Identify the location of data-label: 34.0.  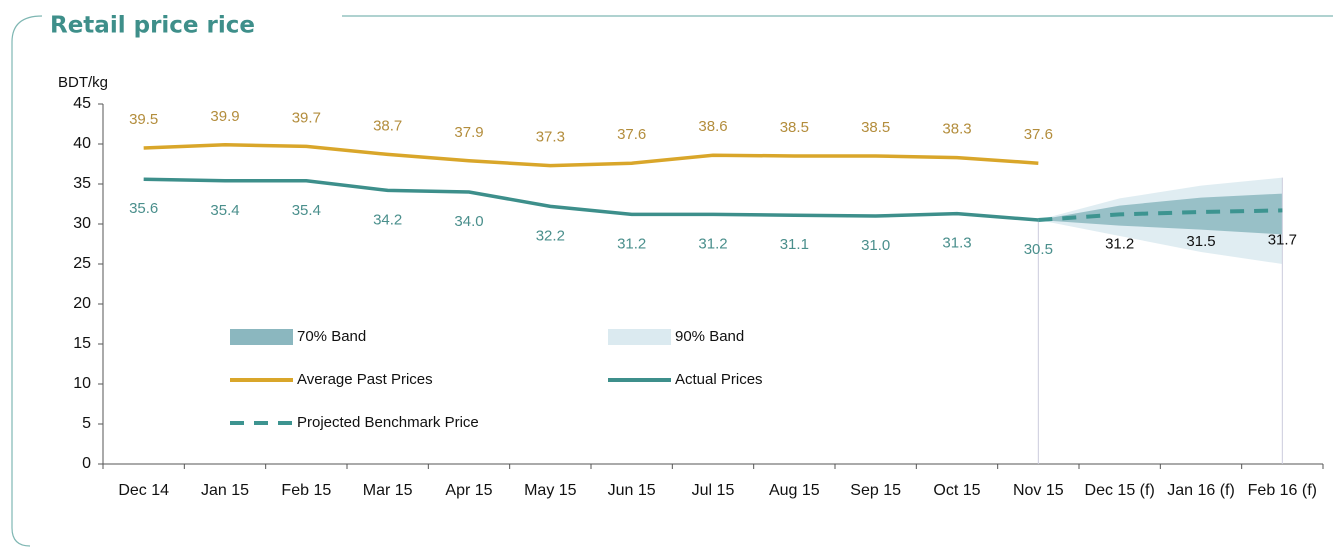
(468, 221).